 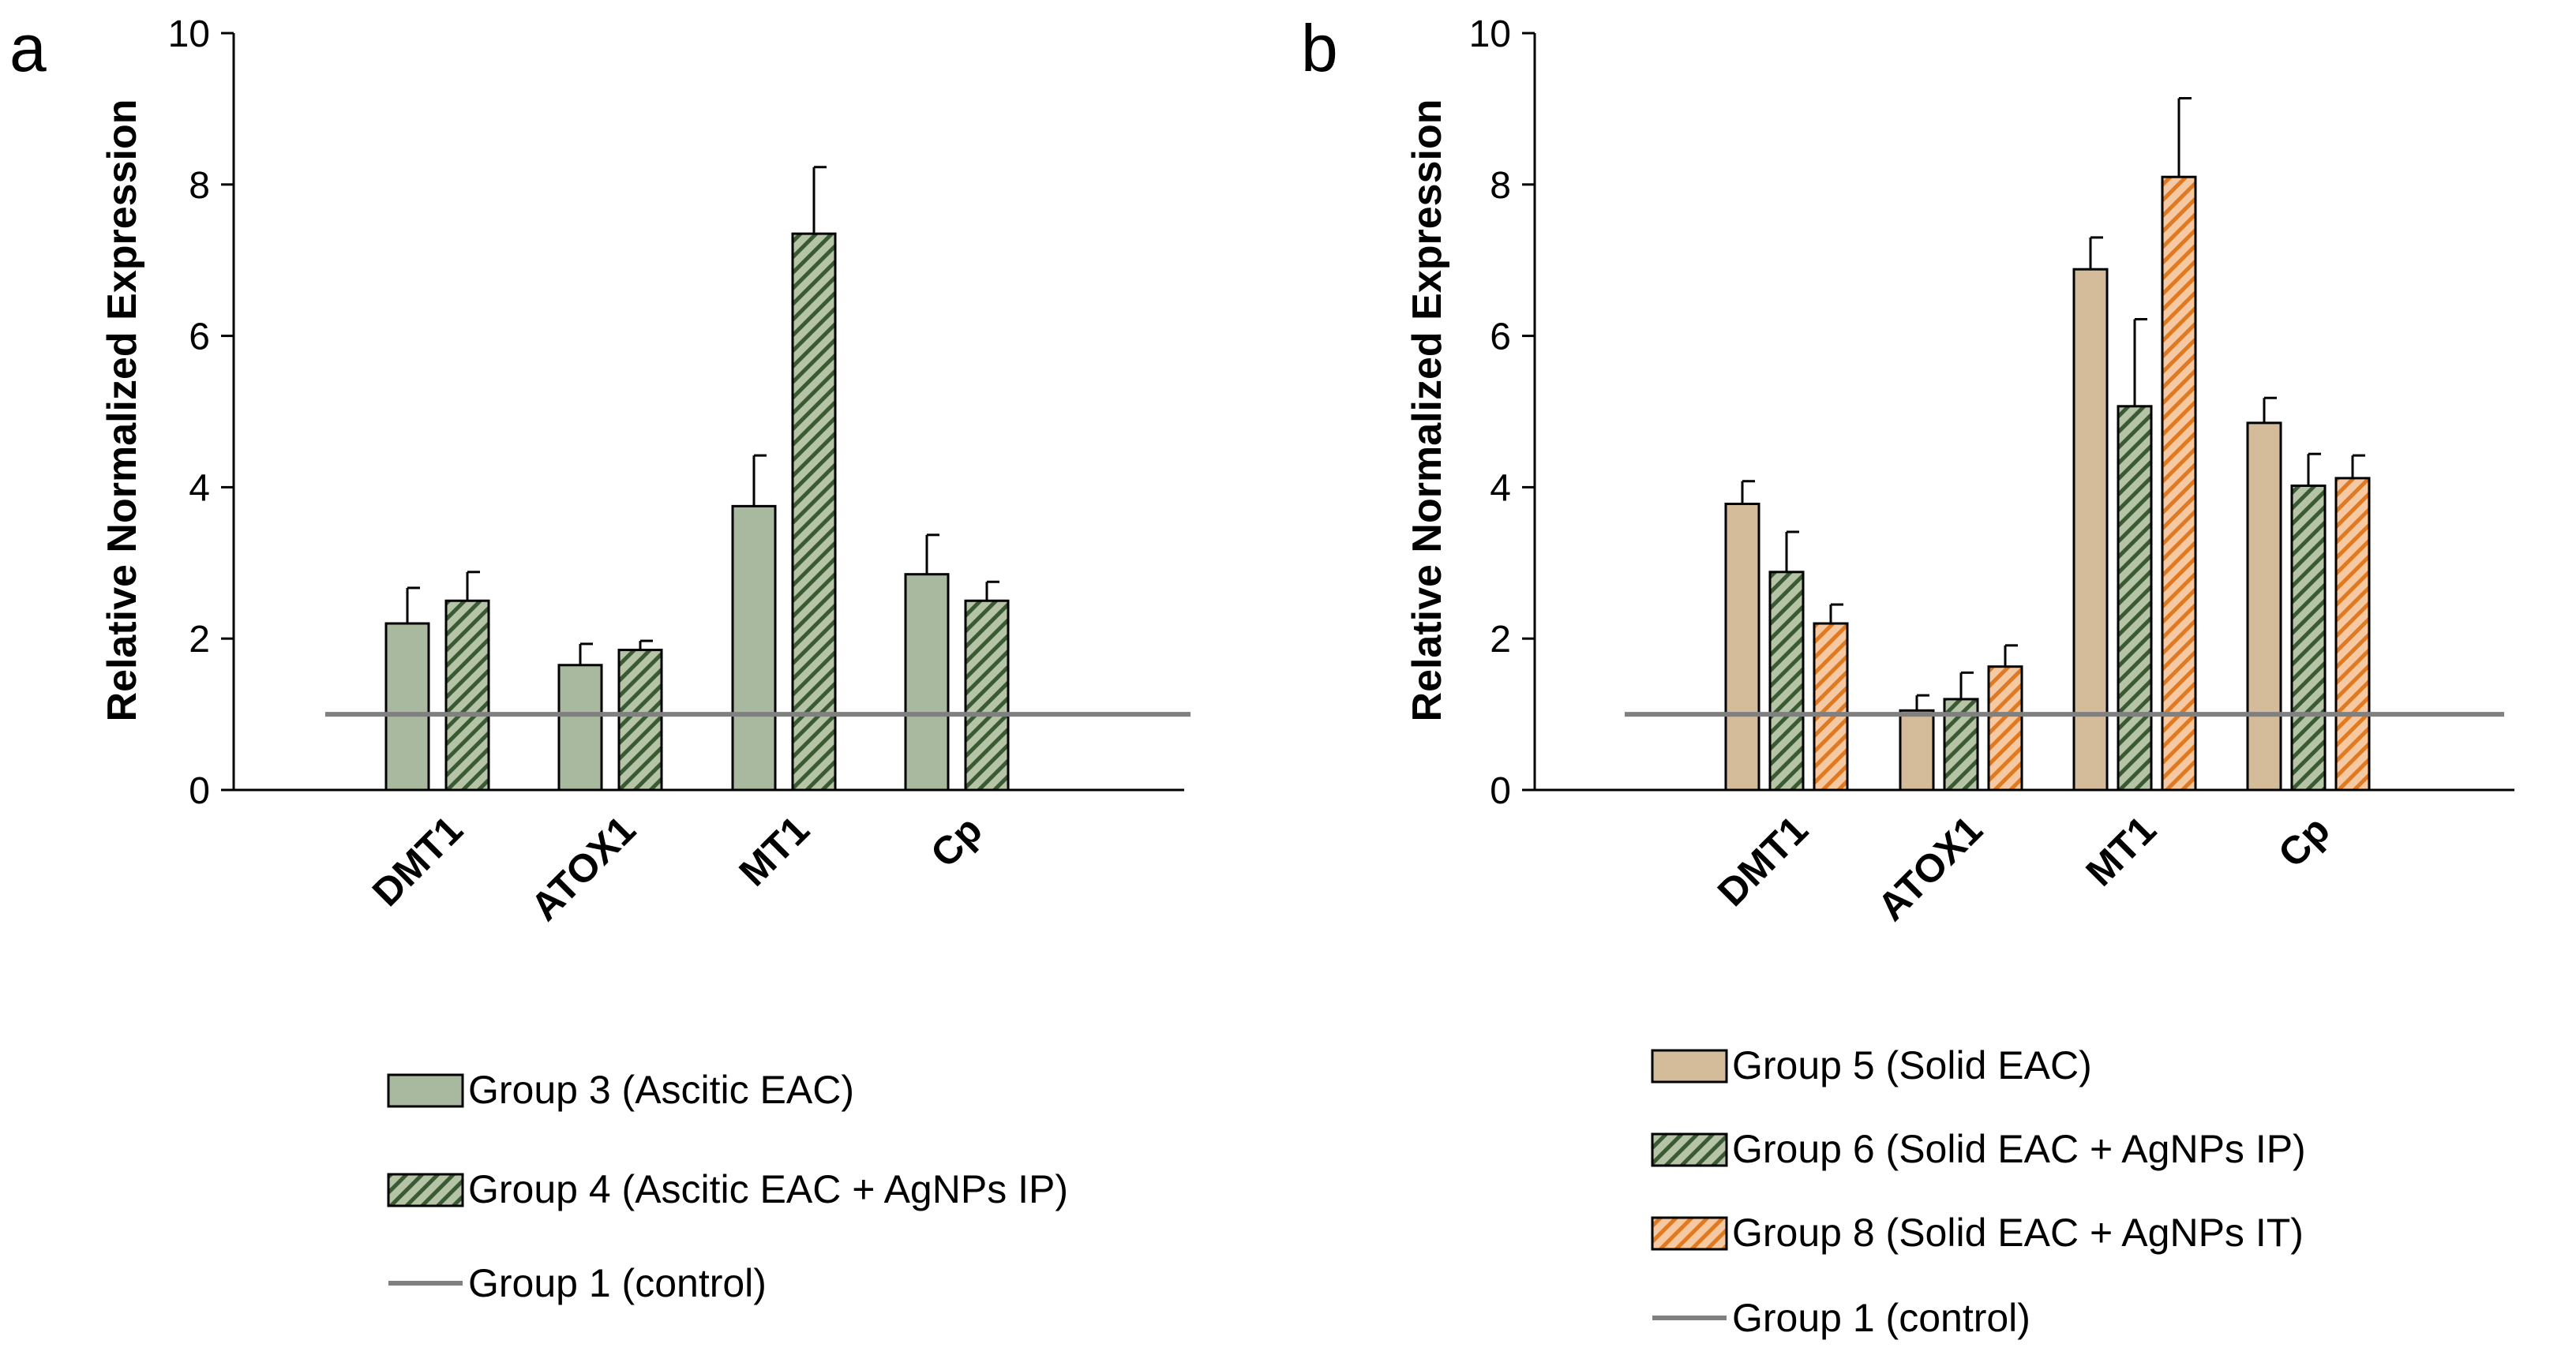 I want to click on bar-cp-series3, so click(x=2352, y=634).